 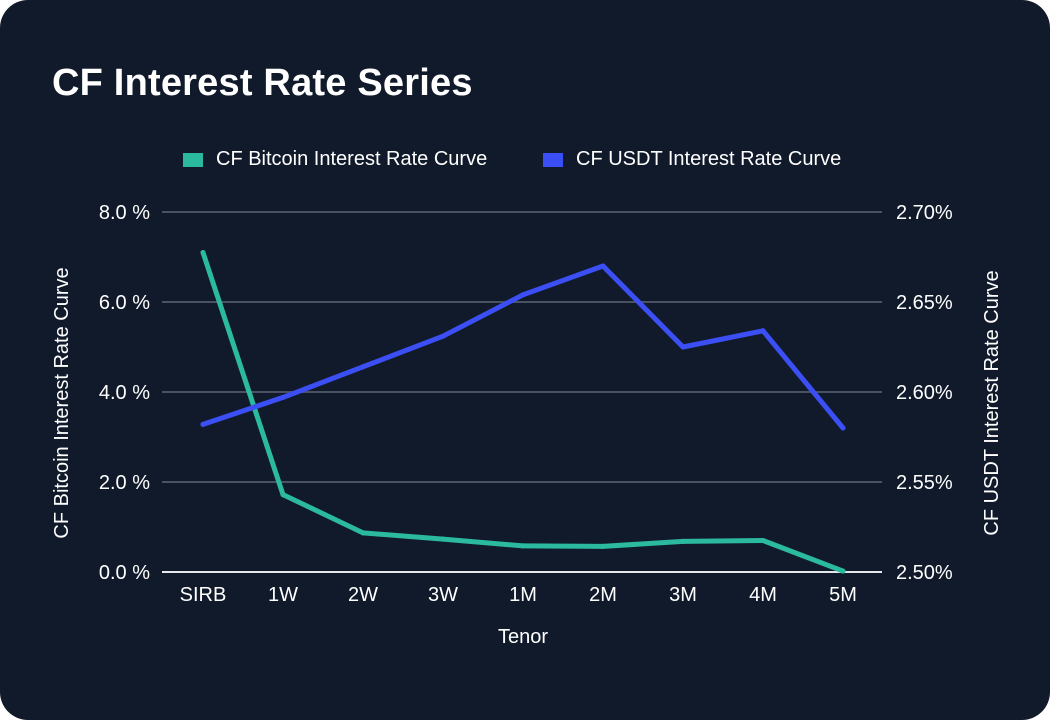 What do you see at coordinates (924, 483) in the screenshot?
I see `y-right-tick-label: 2.55%` at bounding box center [924, 483].